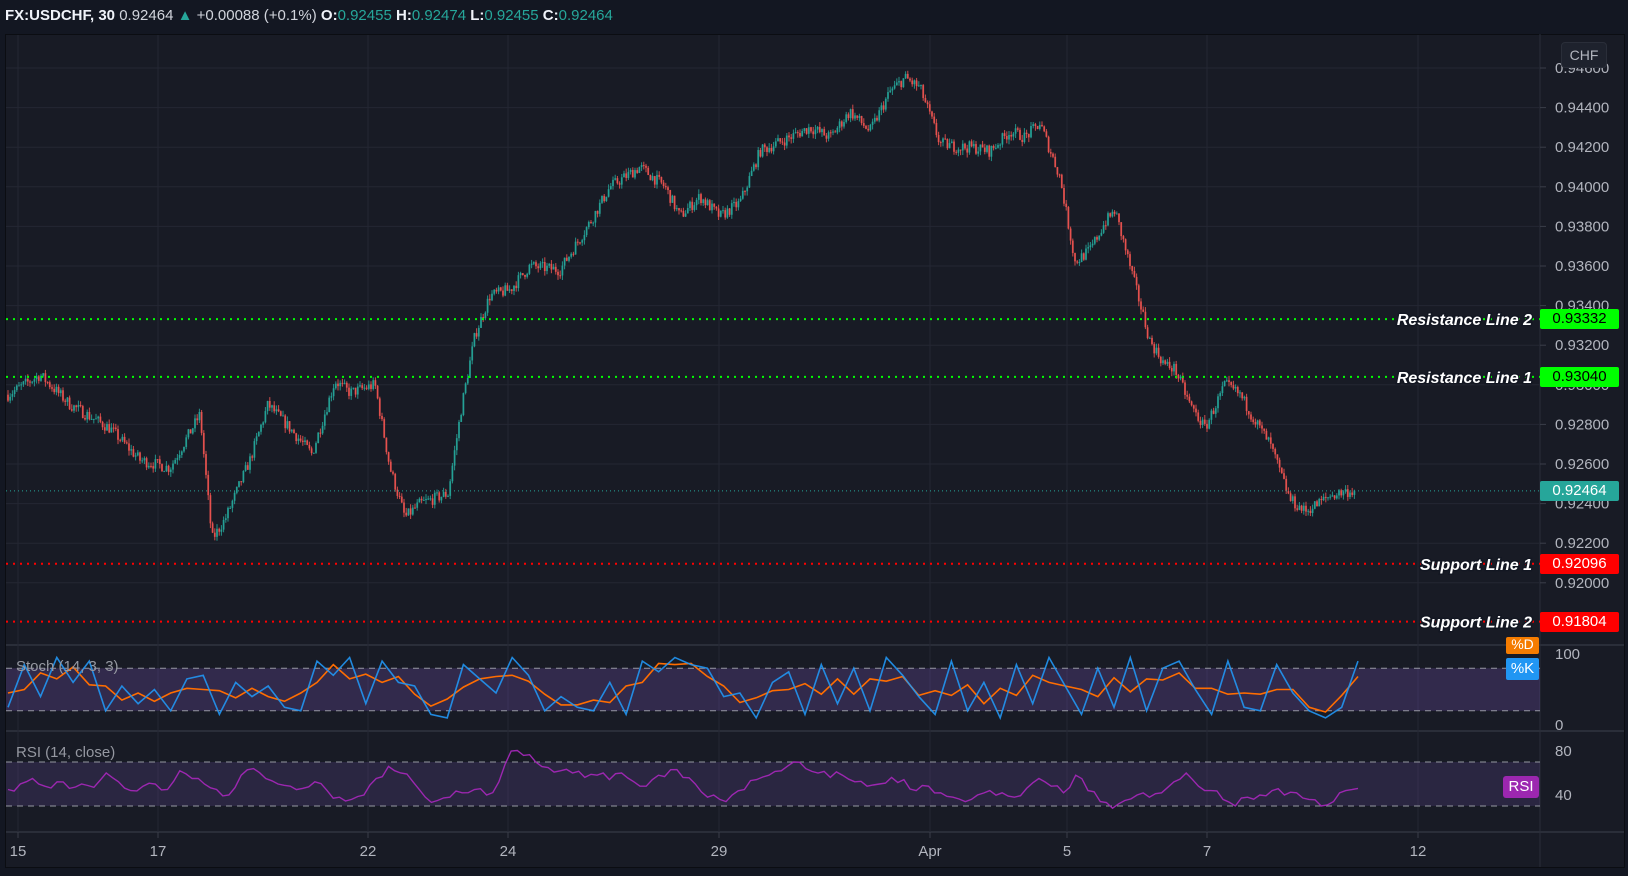  What do you see at coordinates (1579, 621) in the screenshot?
I see `level-price-badge: 0.91804` at bounding box center [1579, 621].